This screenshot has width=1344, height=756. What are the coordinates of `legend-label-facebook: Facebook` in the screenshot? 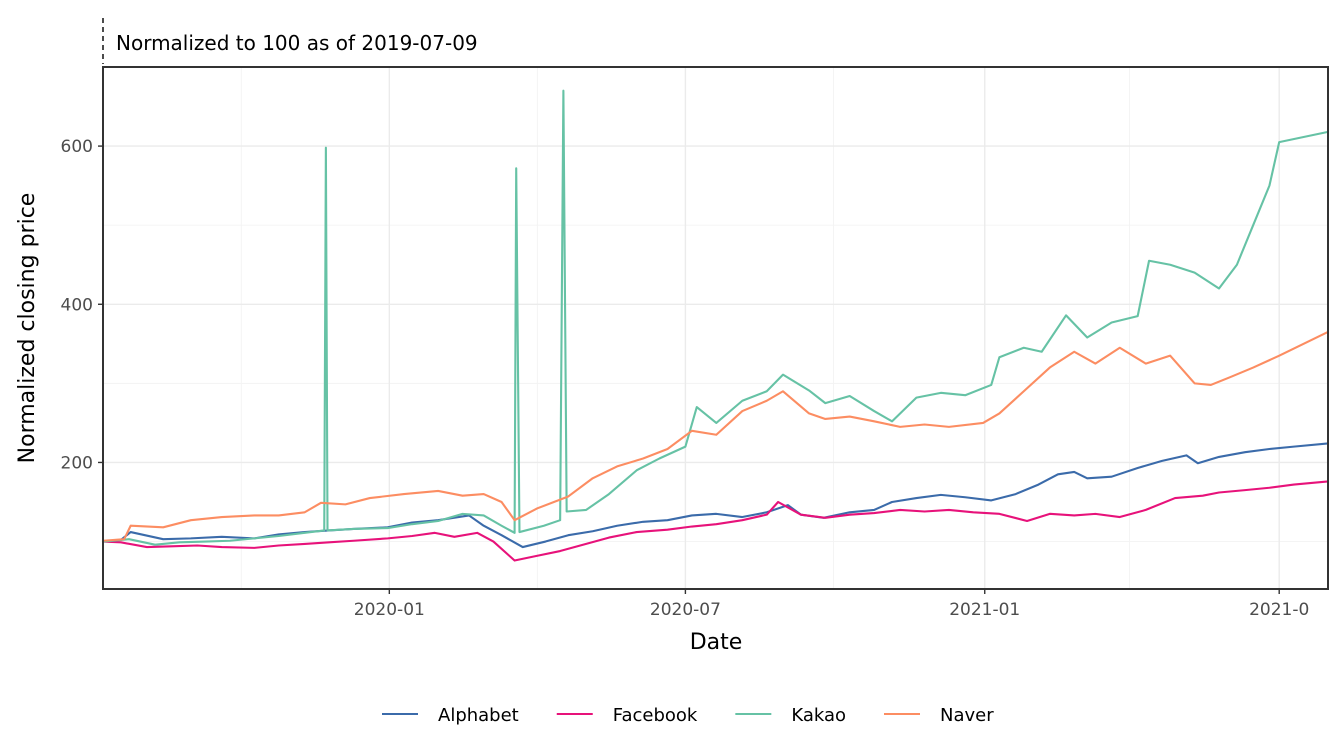 It's located at (655, 715).